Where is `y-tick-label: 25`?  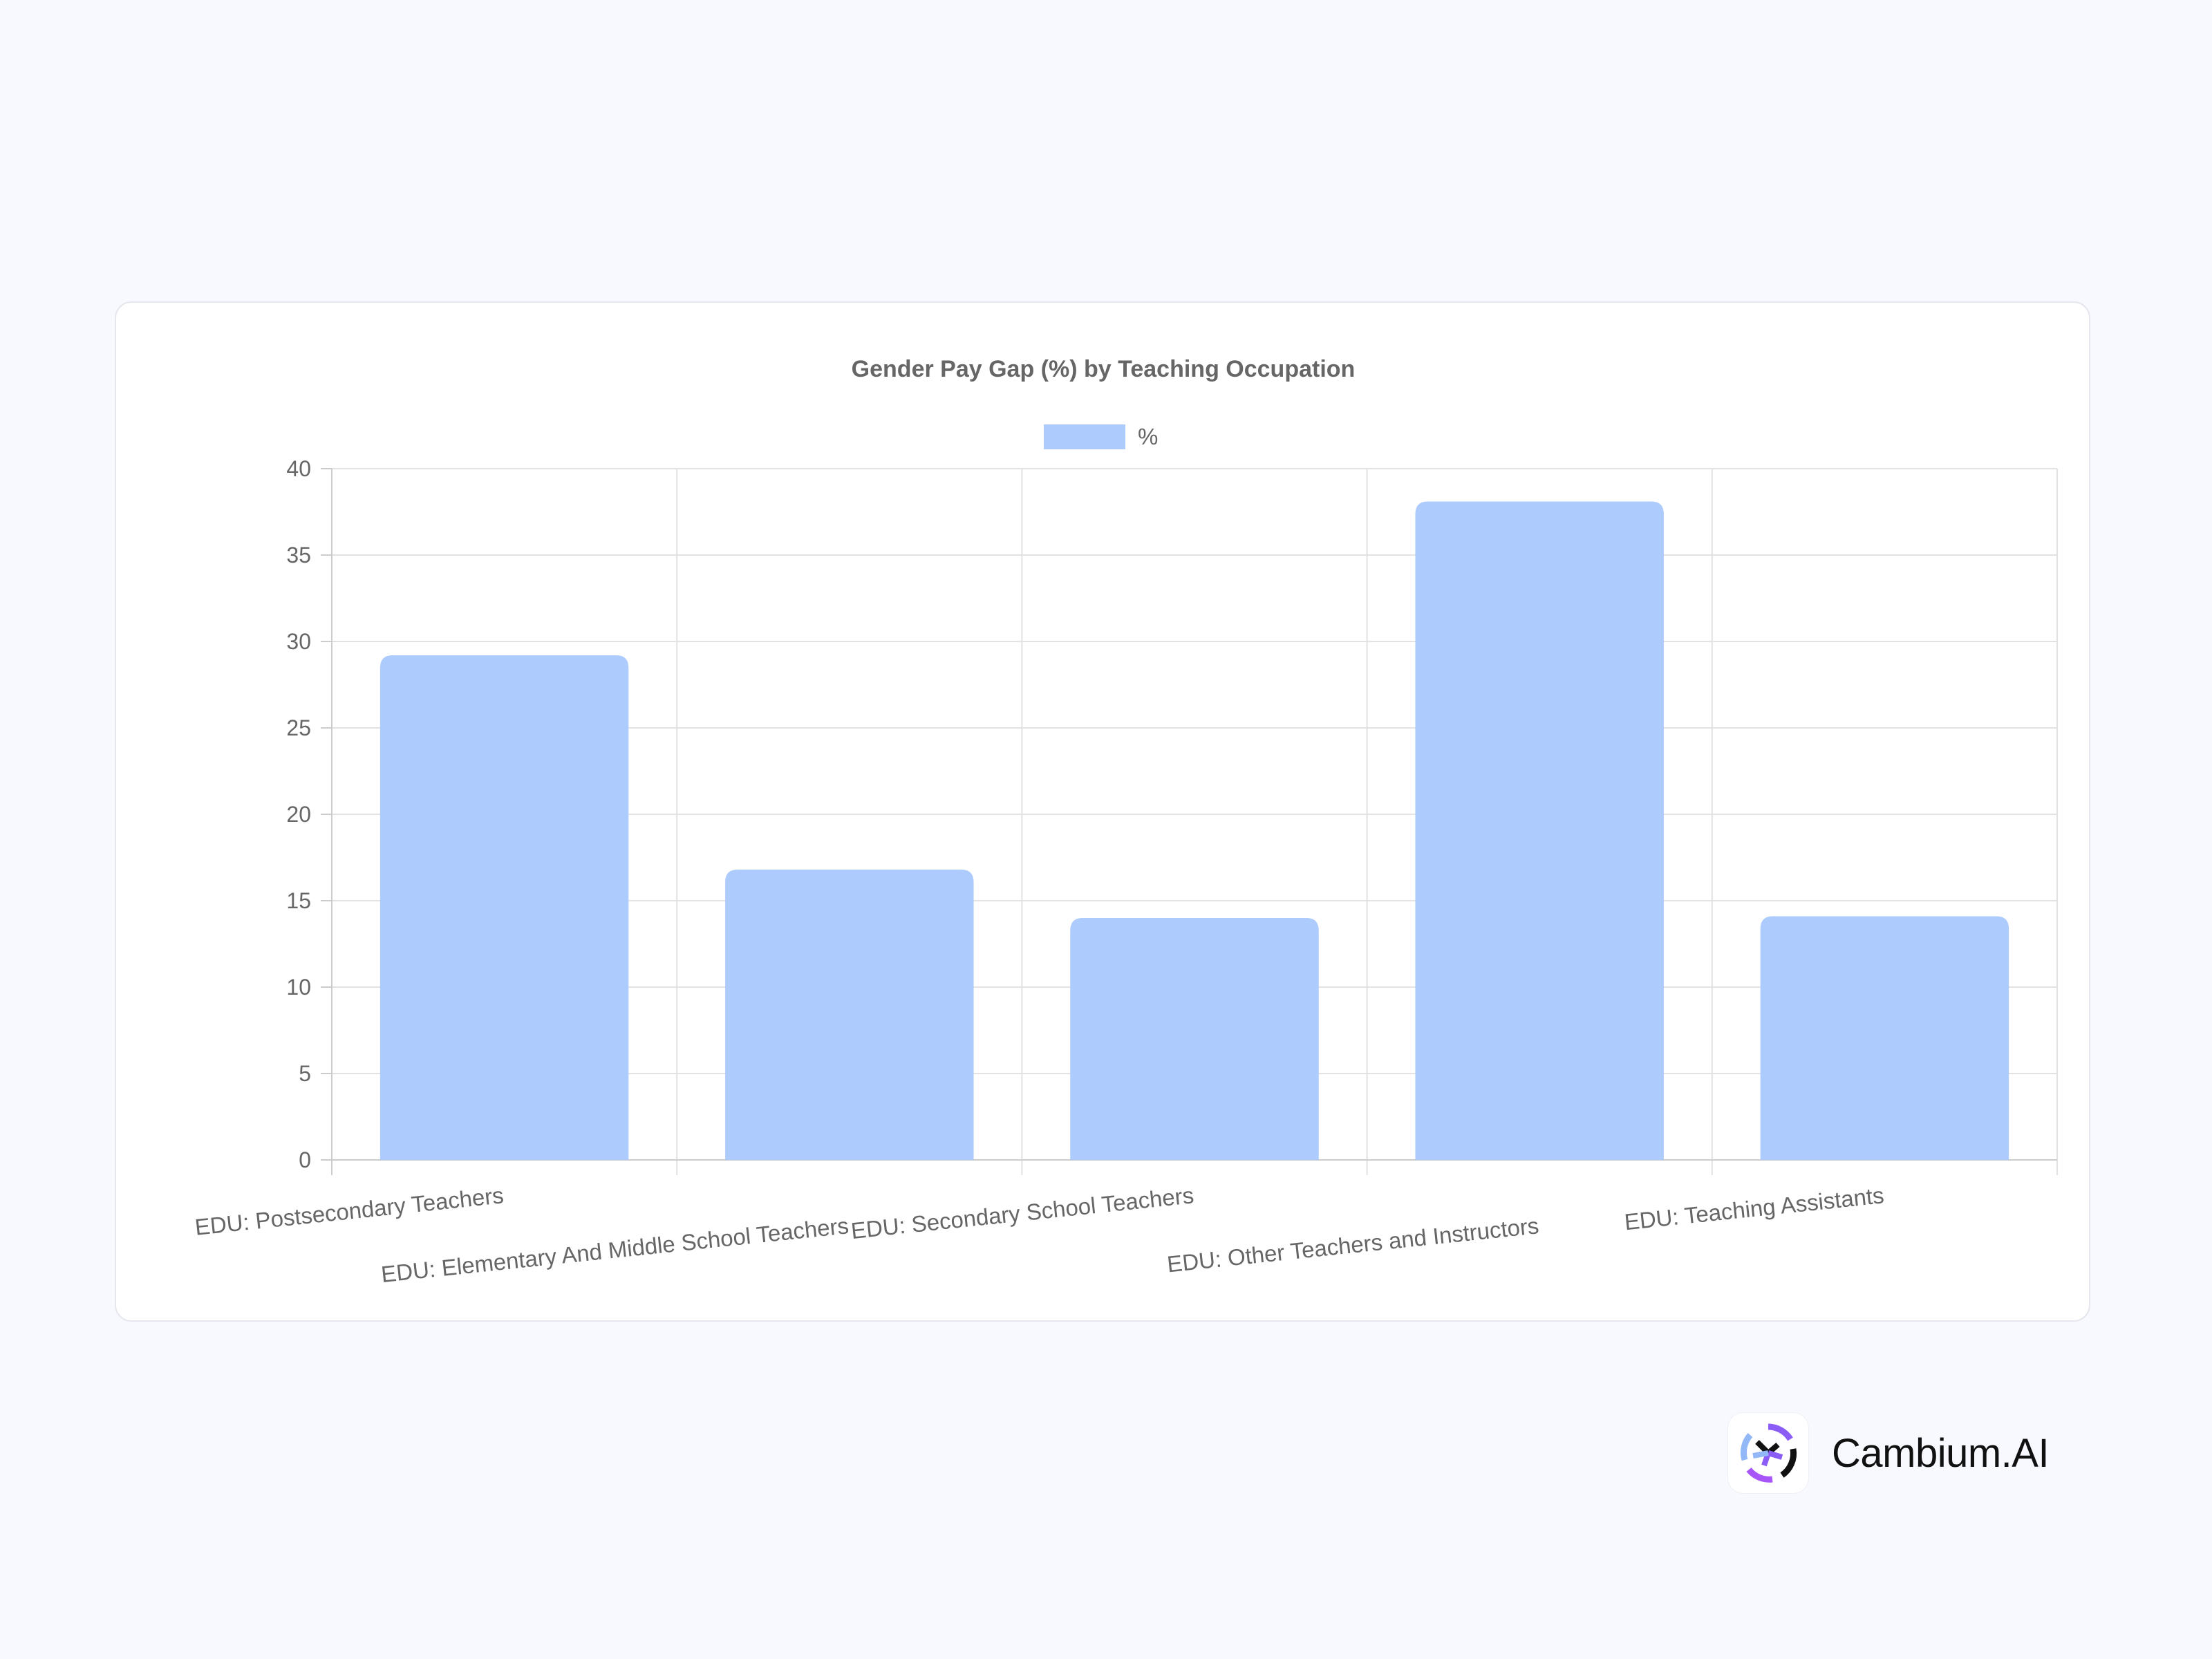
y-tick-label: 25 is located at coordinates (298, 728).